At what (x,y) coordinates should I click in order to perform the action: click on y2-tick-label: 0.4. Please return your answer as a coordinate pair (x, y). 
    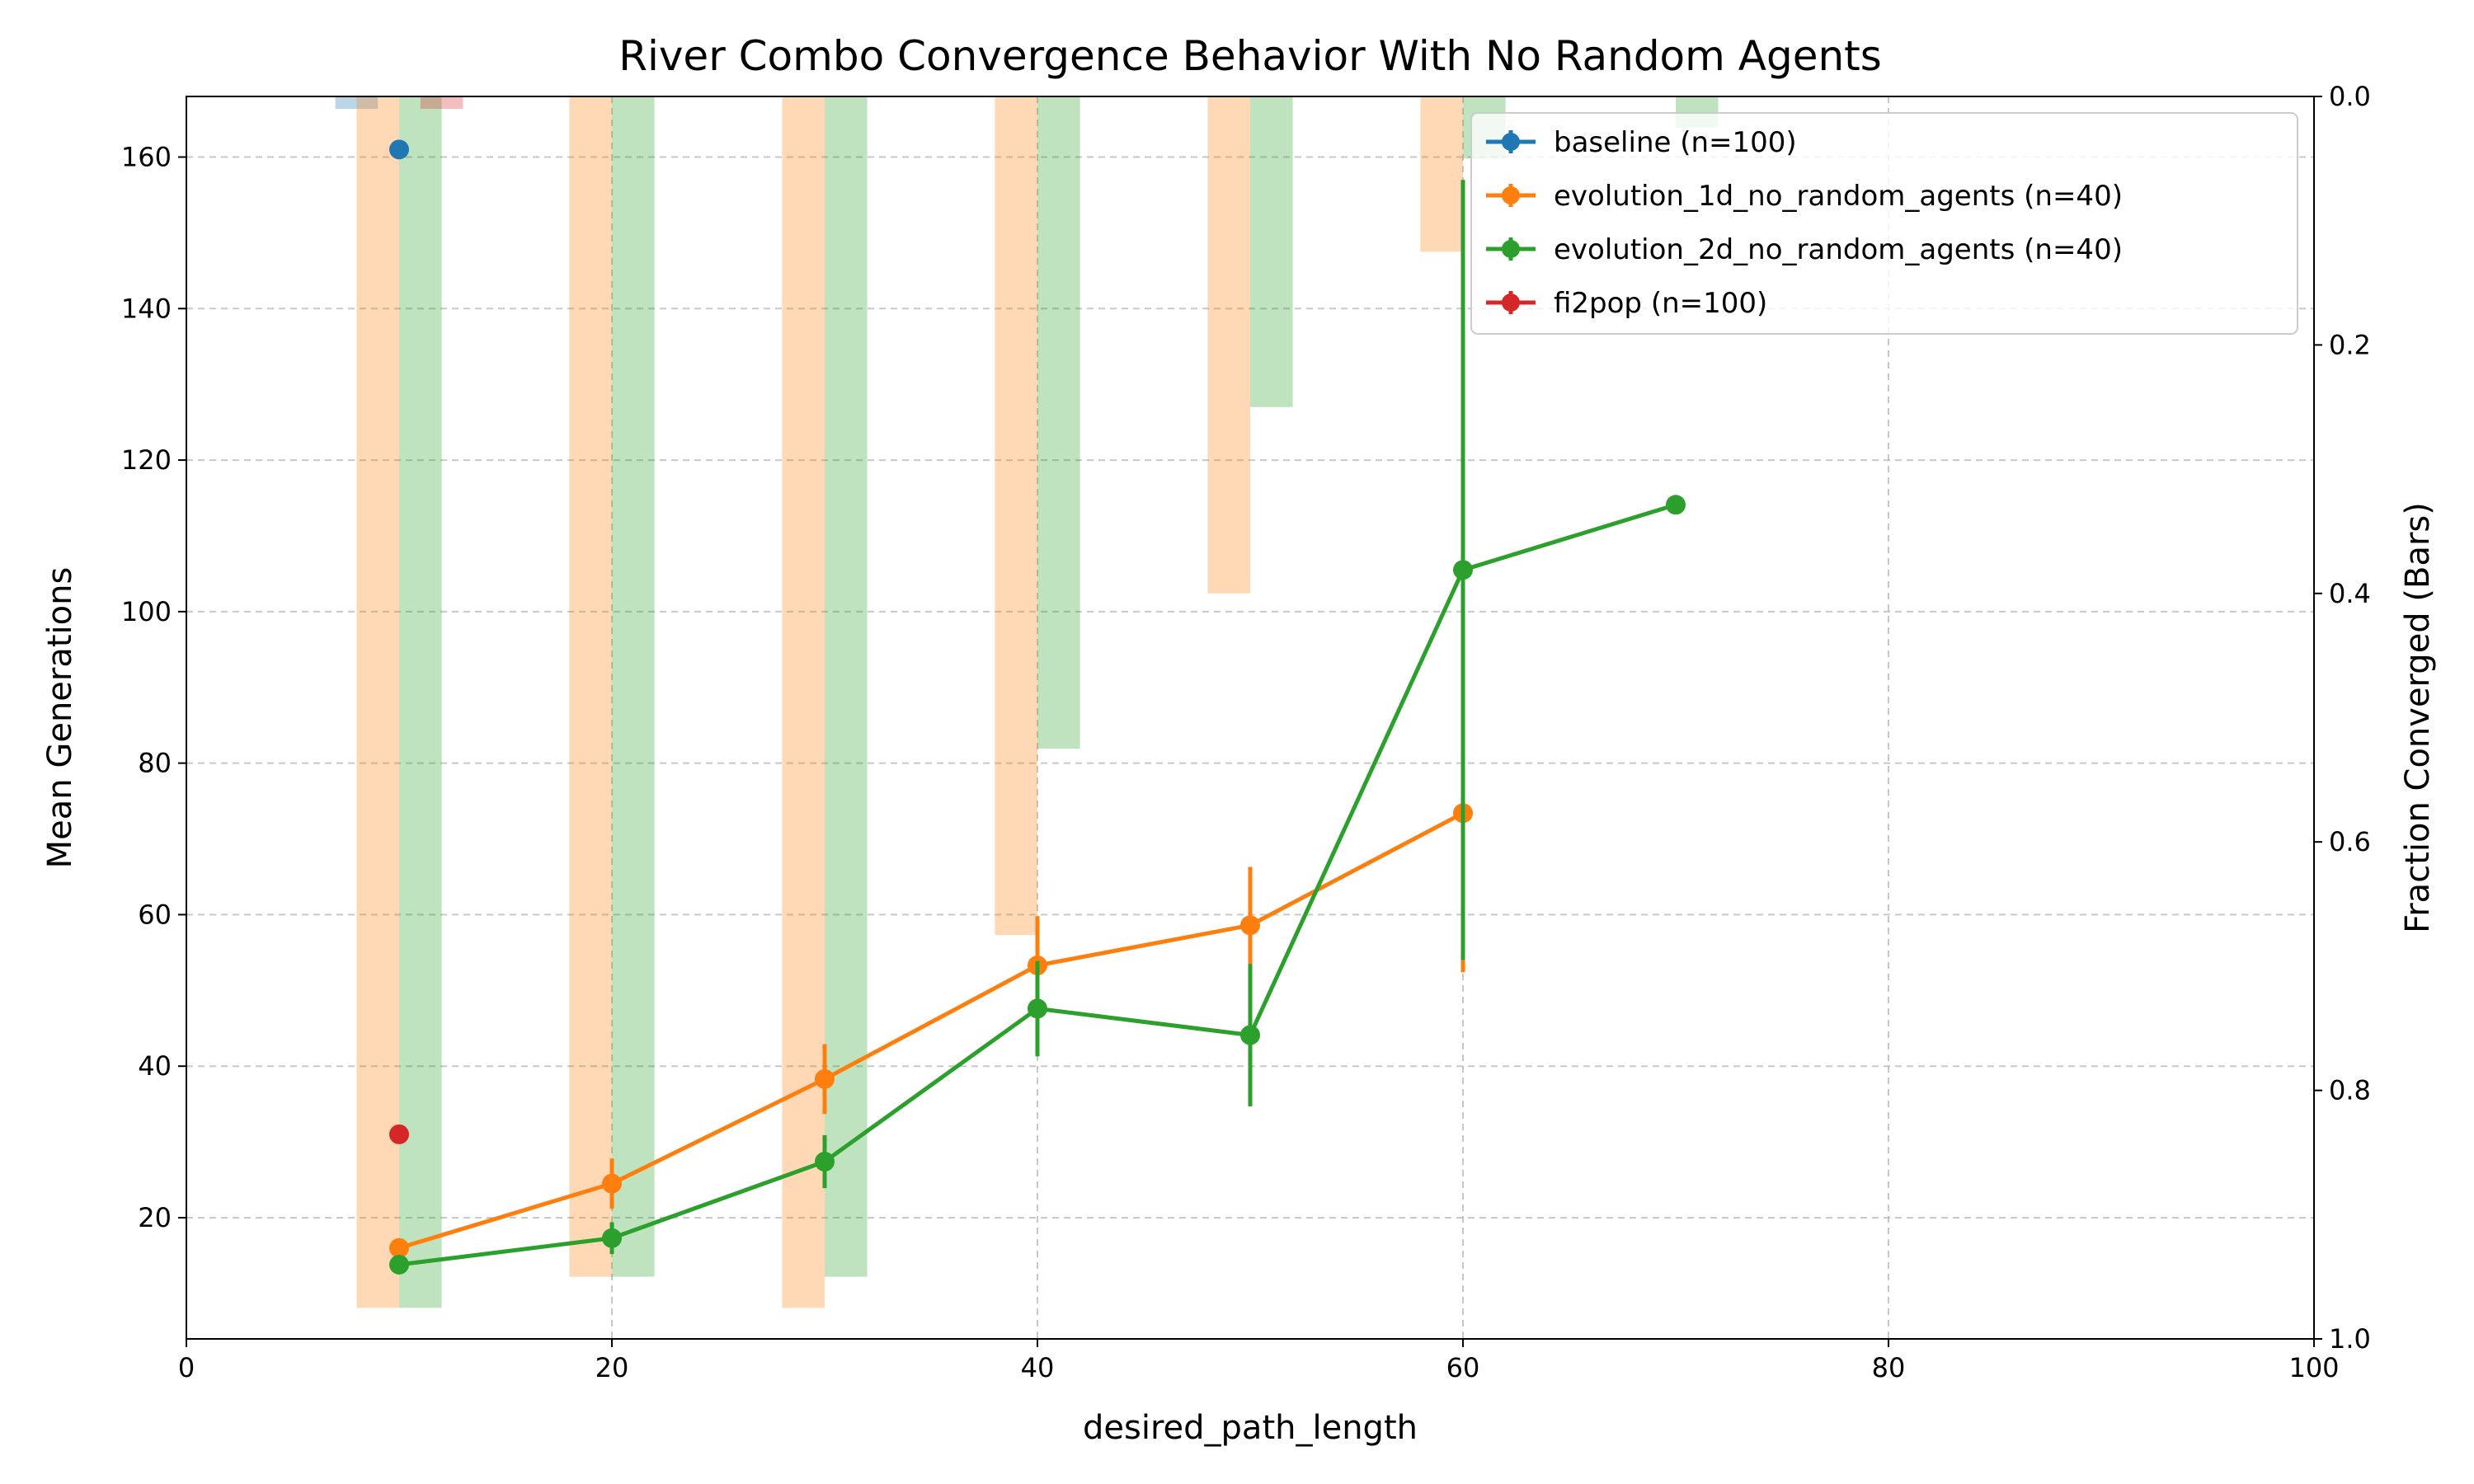
    Looking at the image, I should click on (2350, 593).